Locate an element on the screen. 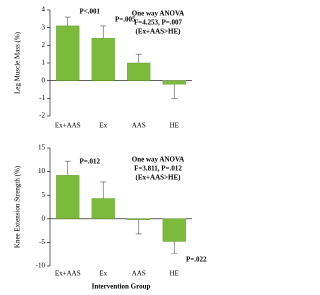 This screenshot has height=295, width=320. y-tick-label: -1 is located at coordinates (42, 98).